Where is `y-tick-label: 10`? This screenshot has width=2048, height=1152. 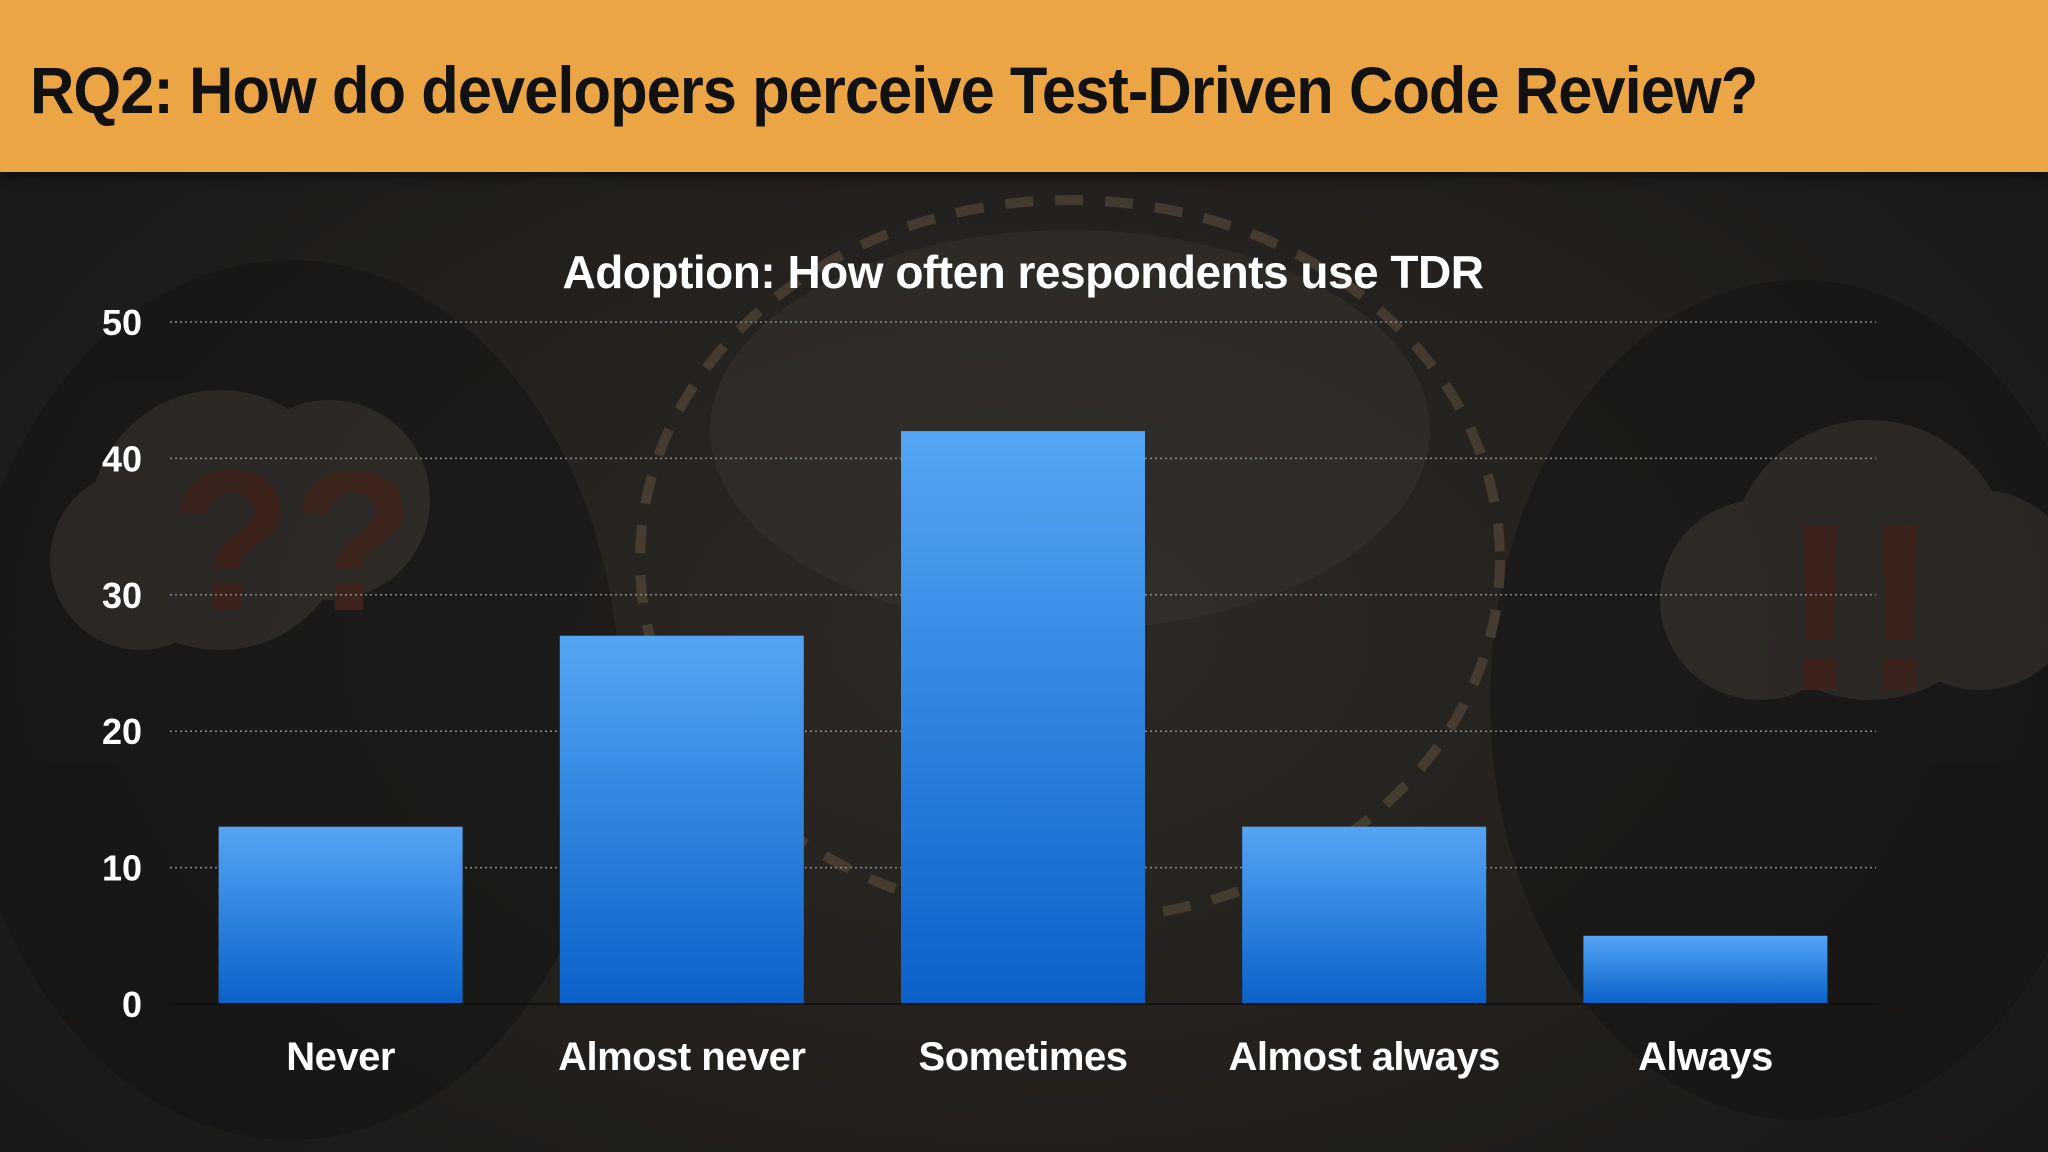 y-tick-label: 10 is located at coordinates (122, 868).